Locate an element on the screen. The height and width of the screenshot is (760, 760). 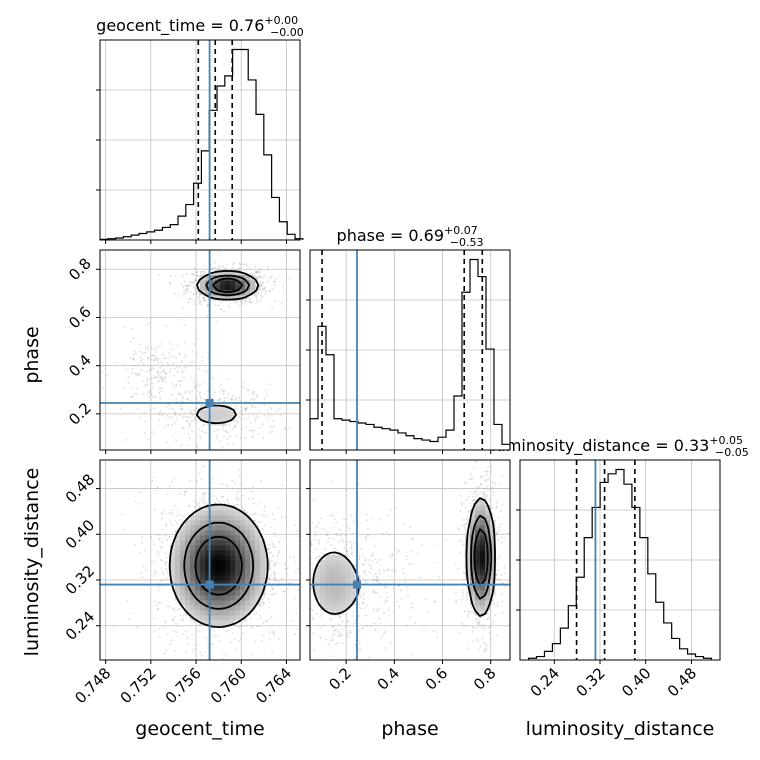
joint-content-phase-vs-luminosity-distance is located at coordinates (410, 560).